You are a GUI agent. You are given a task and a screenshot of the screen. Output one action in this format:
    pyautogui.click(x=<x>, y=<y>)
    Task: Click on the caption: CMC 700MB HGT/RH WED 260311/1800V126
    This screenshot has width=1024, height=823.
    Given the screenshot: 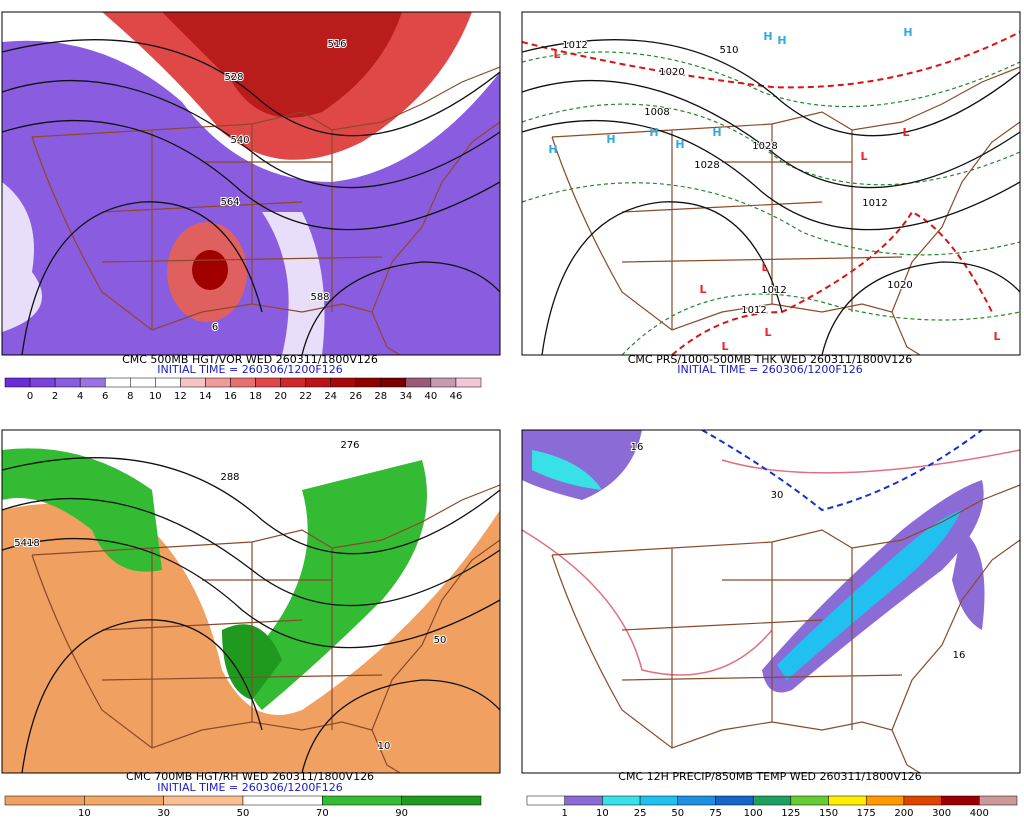 What is the action you would take?
    pyautogui.click(x=250, y=776)
    